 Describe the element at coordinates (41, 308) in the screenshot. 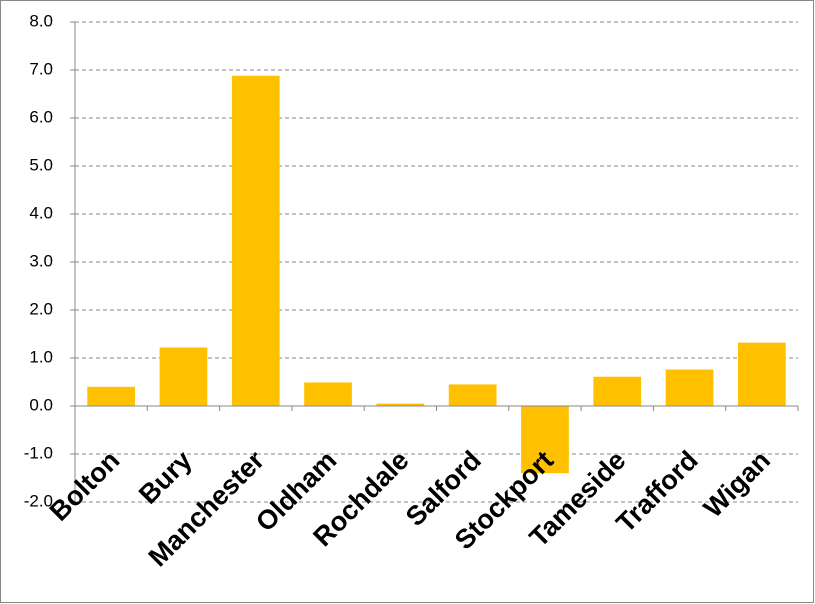

I see `y-tick-label: 2.0` at that location.